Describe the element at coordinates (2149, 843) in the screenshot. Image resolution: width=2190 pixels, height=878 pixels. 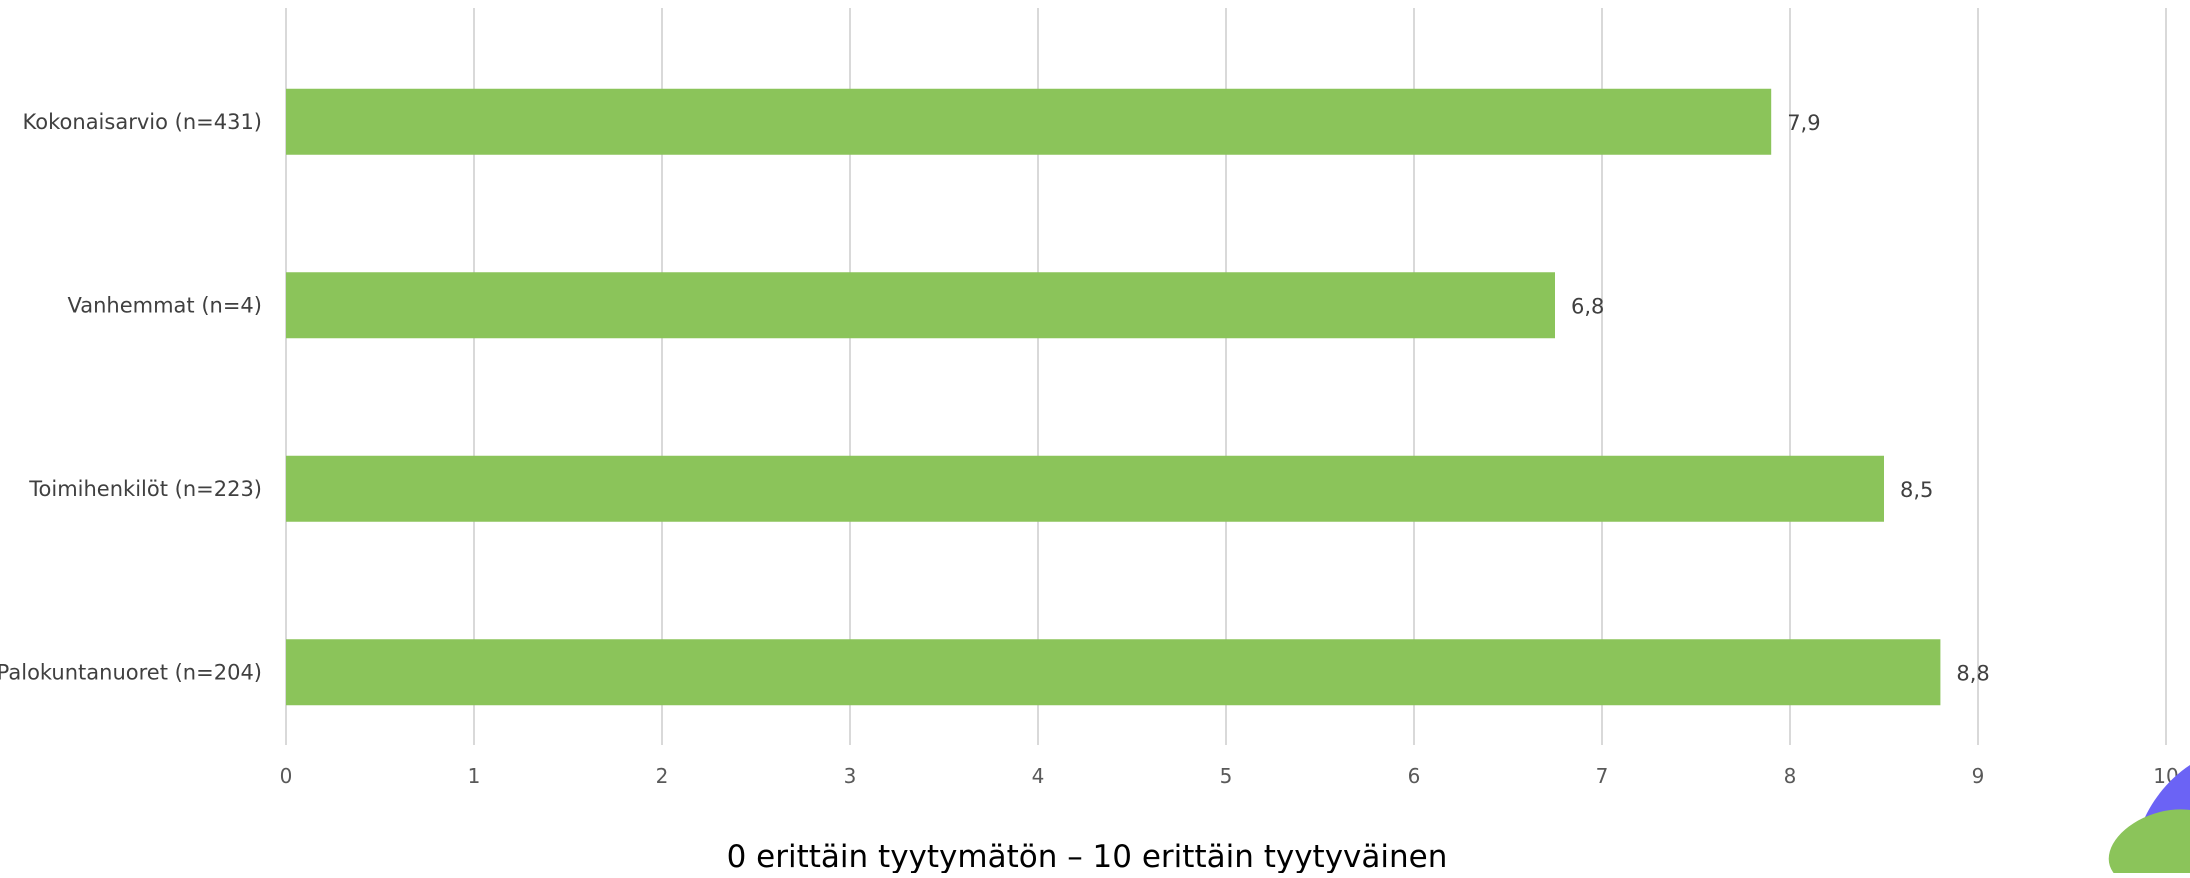
I see `decorative-green-leaf` at that location.